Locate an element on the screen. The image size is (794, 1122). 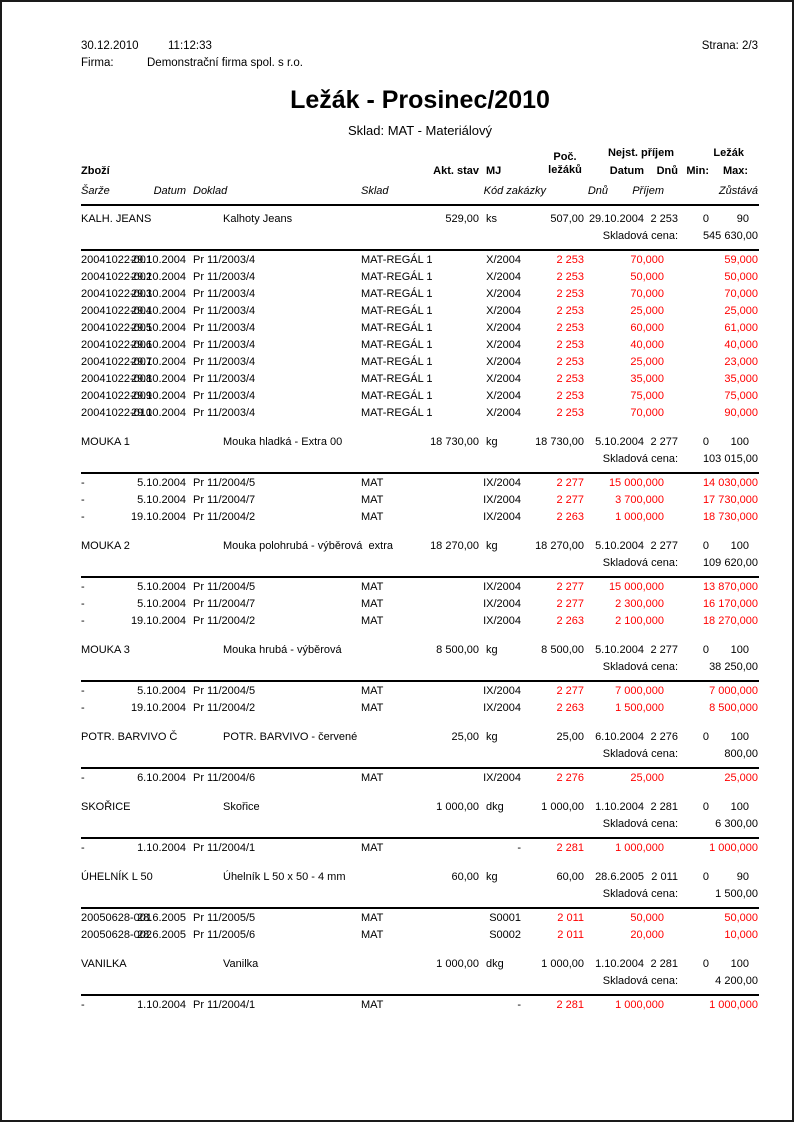
date-cell: 5.10.2004 is located at coordinates (161, 604).